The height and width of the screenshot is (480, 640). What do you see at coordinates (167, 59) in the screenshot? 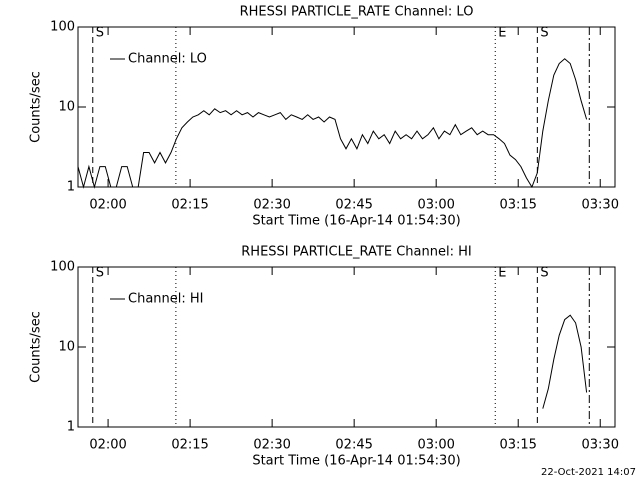
I see `legend-label: Channel: LO` at bounding box center [167, 59].